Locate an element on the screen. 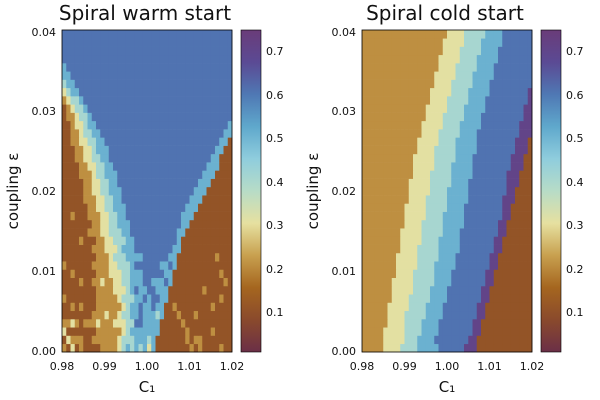 Image resolution: width=600 pixels, height=400 pixels. y-tick-label: 0.03 is located at coordinates (44, 111).